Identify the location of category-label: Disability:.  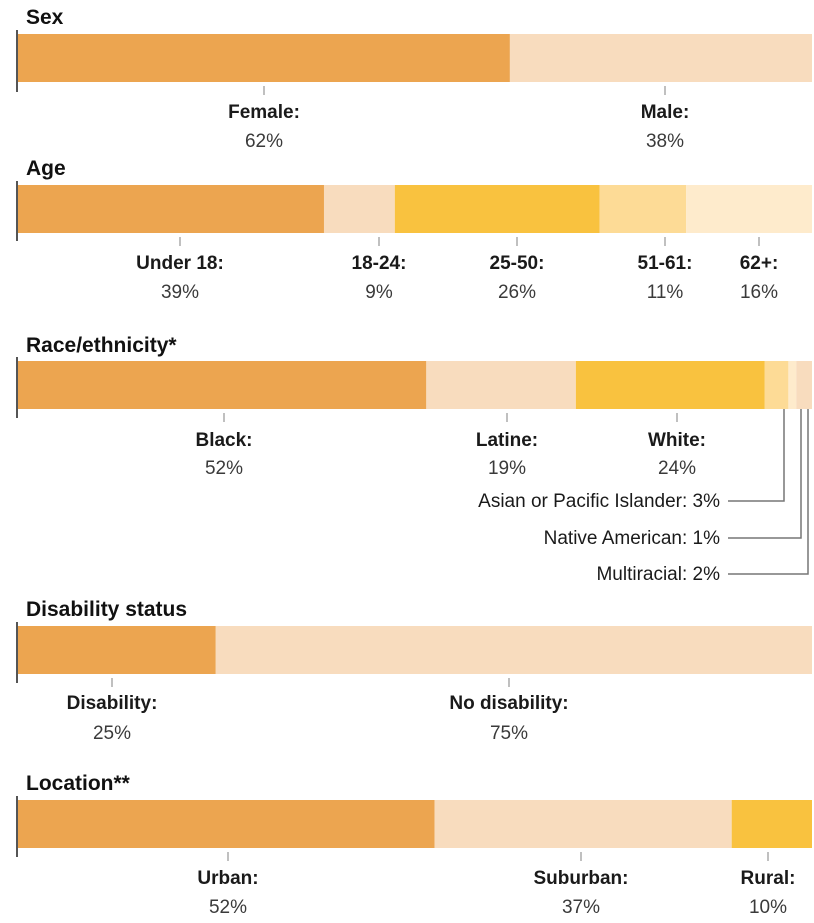
(112, 703).